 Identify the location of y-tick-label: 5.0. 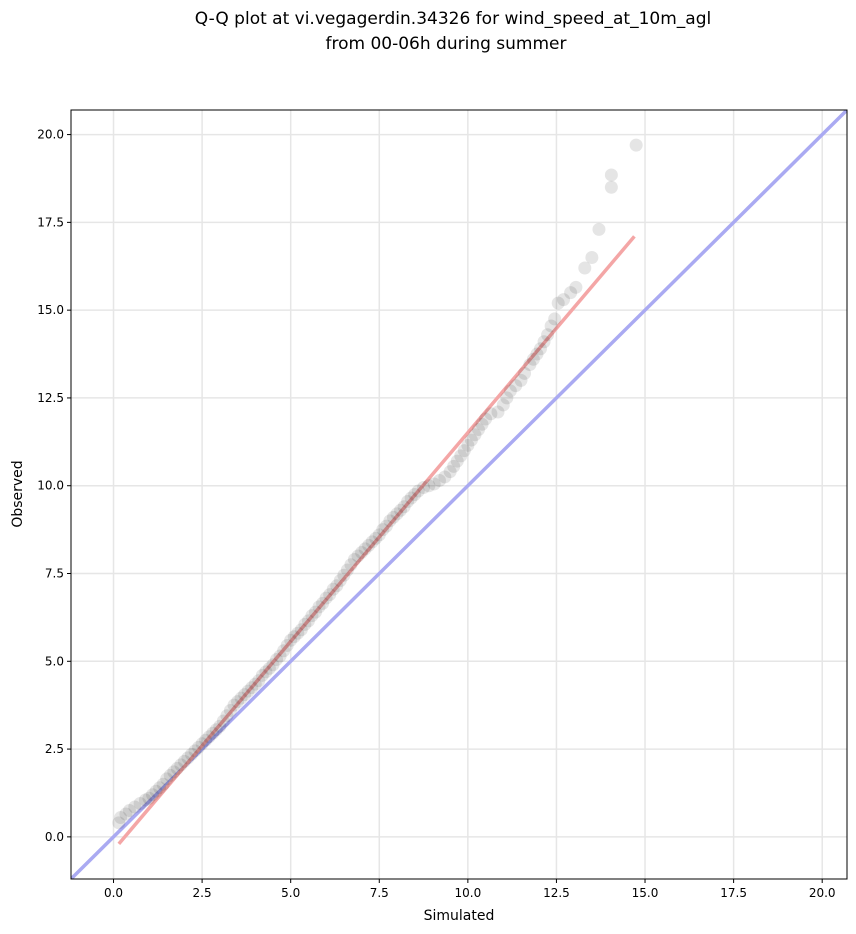
(54, 661).